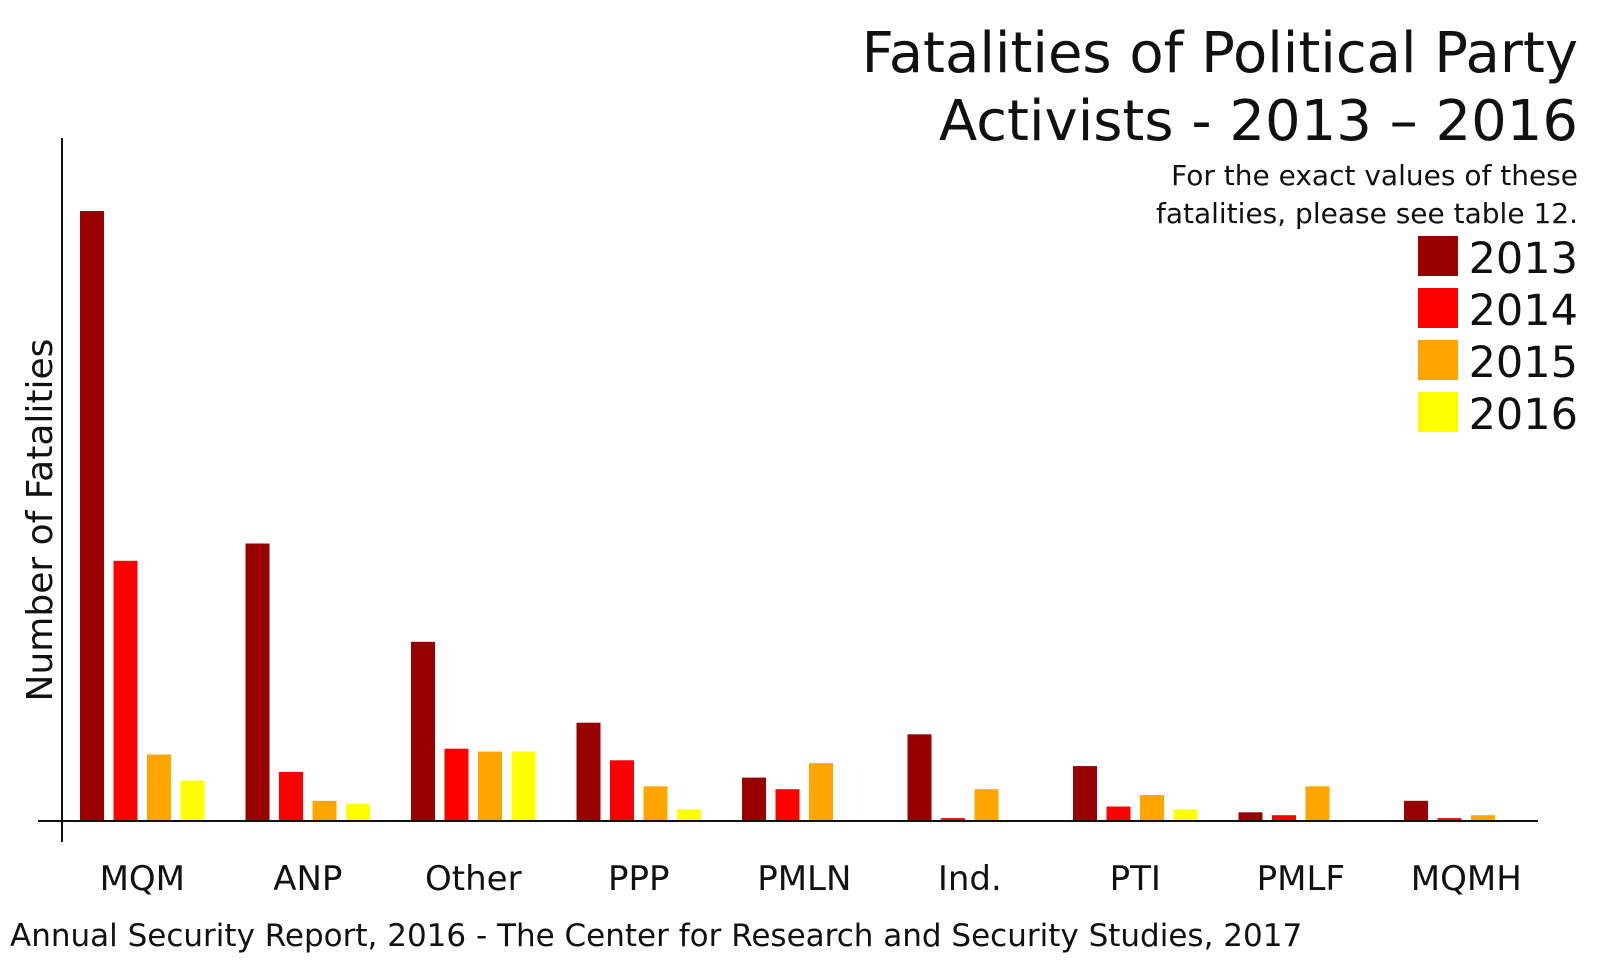 The height and width of the screenshot is (980, 1598). I want to click on bar-ppp-2015, so click(655, 803).